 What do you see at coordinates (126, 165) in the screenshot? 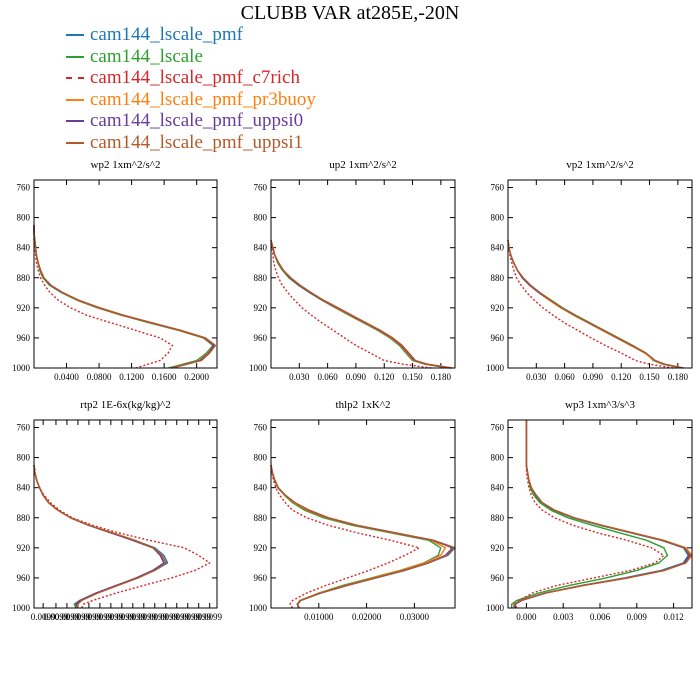
I see `panel-title: wp2 1xm^2/s^2` at bounding box center [126, 165].